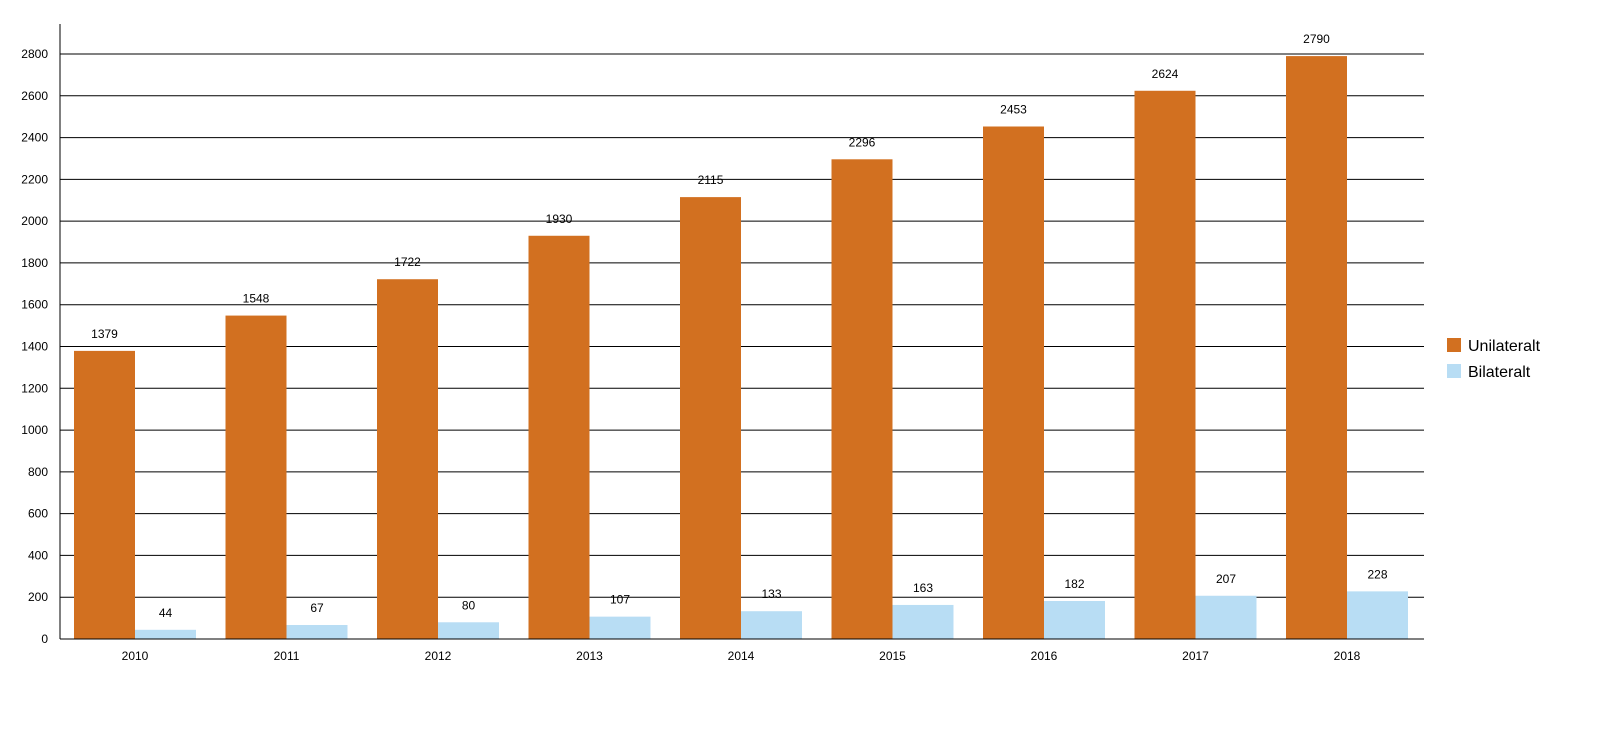 This screenshot has width=1600, height=739. Describe the element at coordinates (1316, 39) in the screenshot. I see `data-label-unilateralt-2018: 2790` at that location.